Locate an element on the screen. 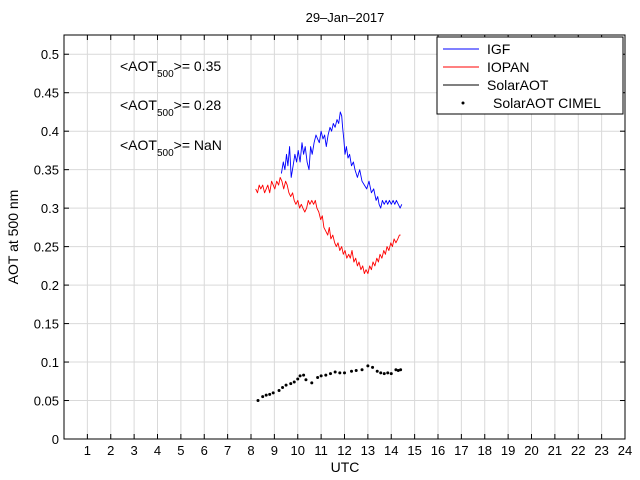 Image resolution: width=640 pixels, height=480 pixels. x-tick-label: 20 is located at coordinates (531, 450).